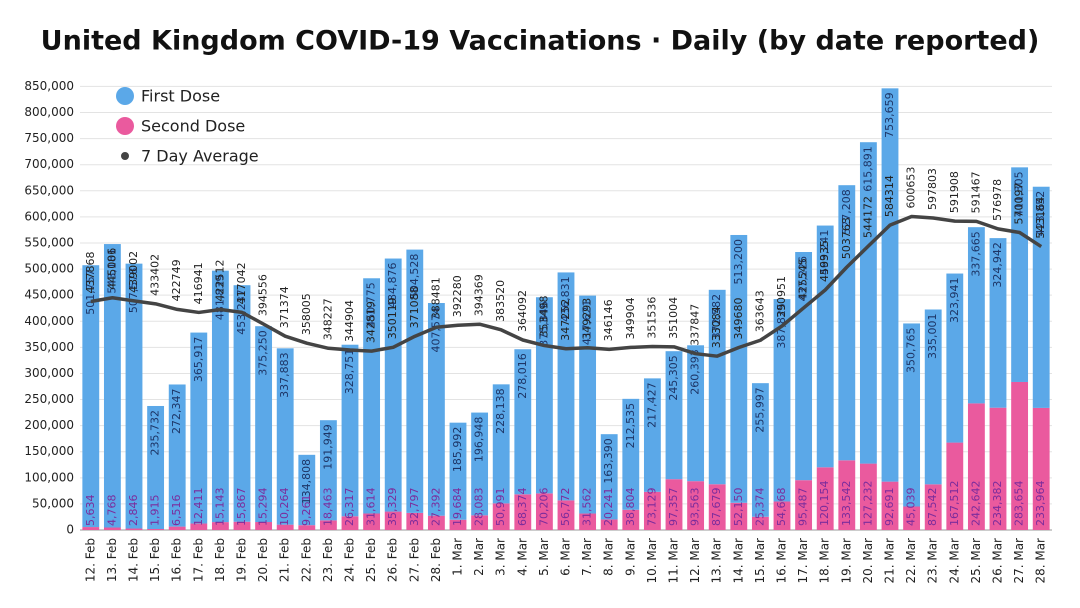  What do you see at coordinates (630, 426) in the screenshot?
I see `first-dose-label: 212,535` at bounding box center [630, 426].